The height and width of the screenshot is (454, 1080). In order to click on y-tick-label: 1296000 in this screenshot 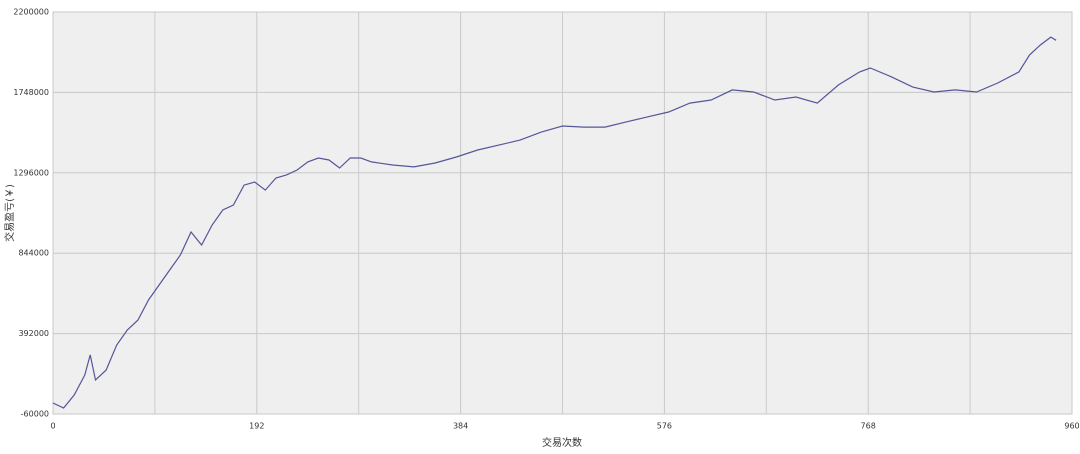, I will do `click(31, 172)`.